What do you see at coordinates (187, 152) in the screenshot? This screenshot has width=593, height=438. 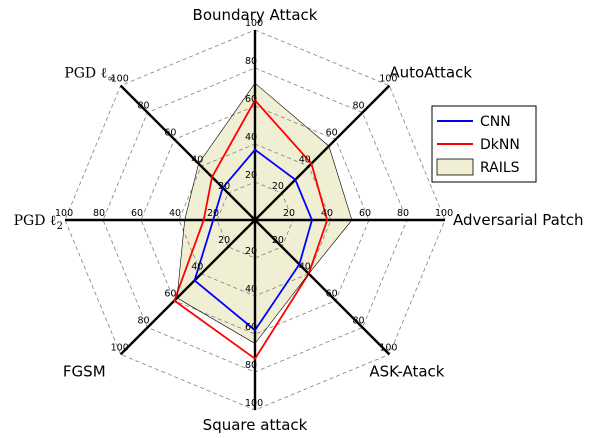 I see `axis-line-pgd` at bounding box center [187, 152].